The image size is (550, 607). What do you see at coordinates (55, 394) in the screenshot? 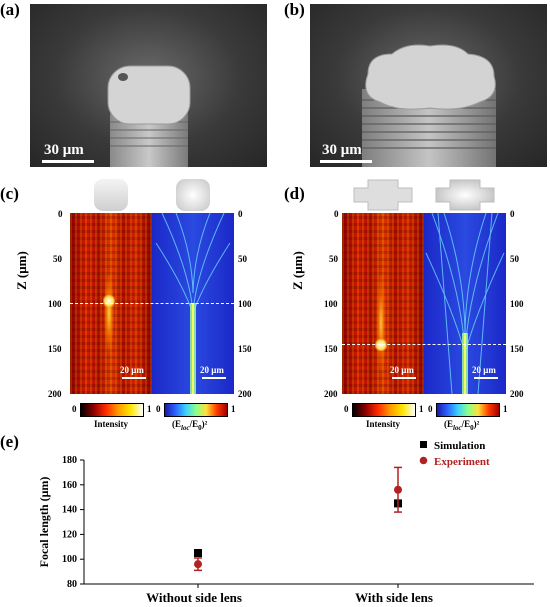
I see `z-tick-c-left-200: 200` at bounding box center [55, 394].